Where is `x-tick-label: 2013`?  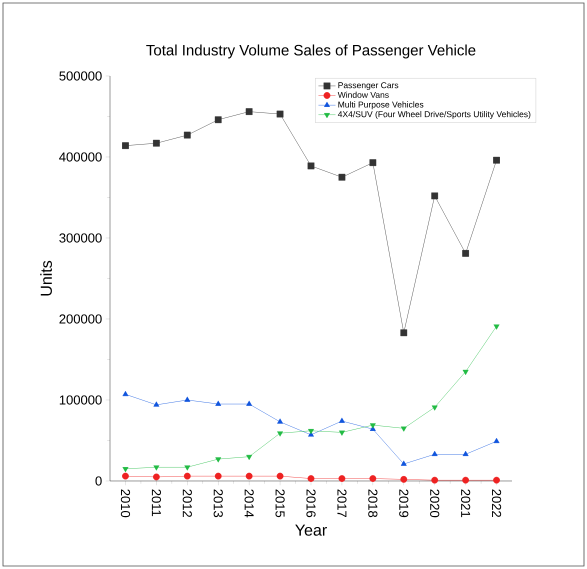 x-tick-label: 2013 is located at coordinates (218, 503).